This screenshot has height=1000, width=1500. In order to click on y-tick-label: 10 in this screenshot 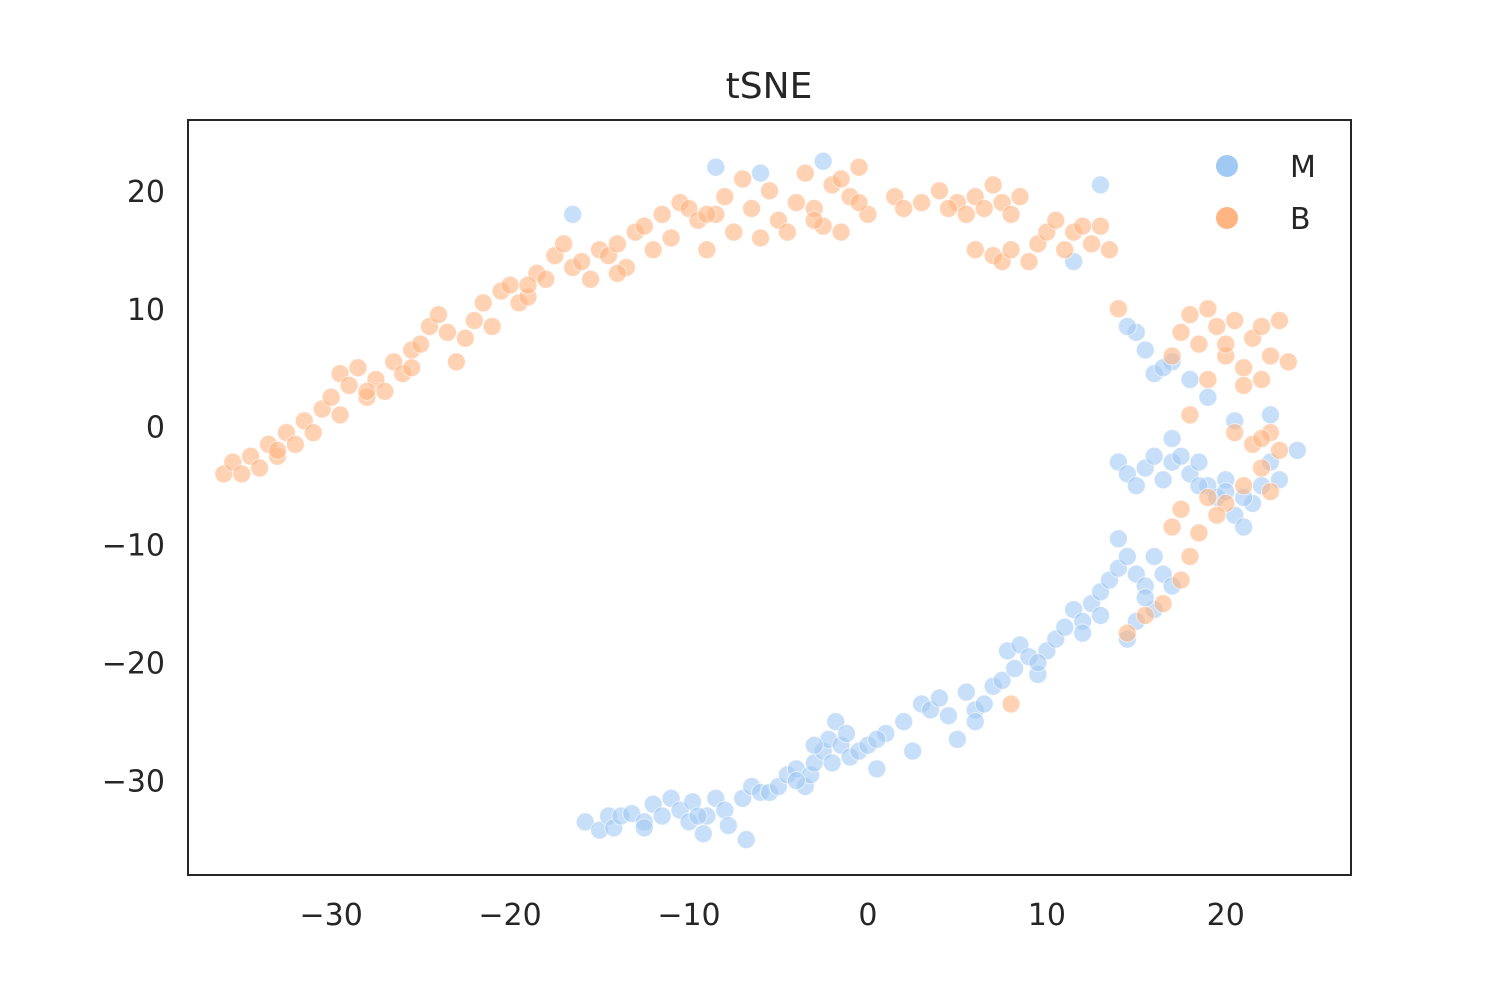, I will do `click(146, 310)`.